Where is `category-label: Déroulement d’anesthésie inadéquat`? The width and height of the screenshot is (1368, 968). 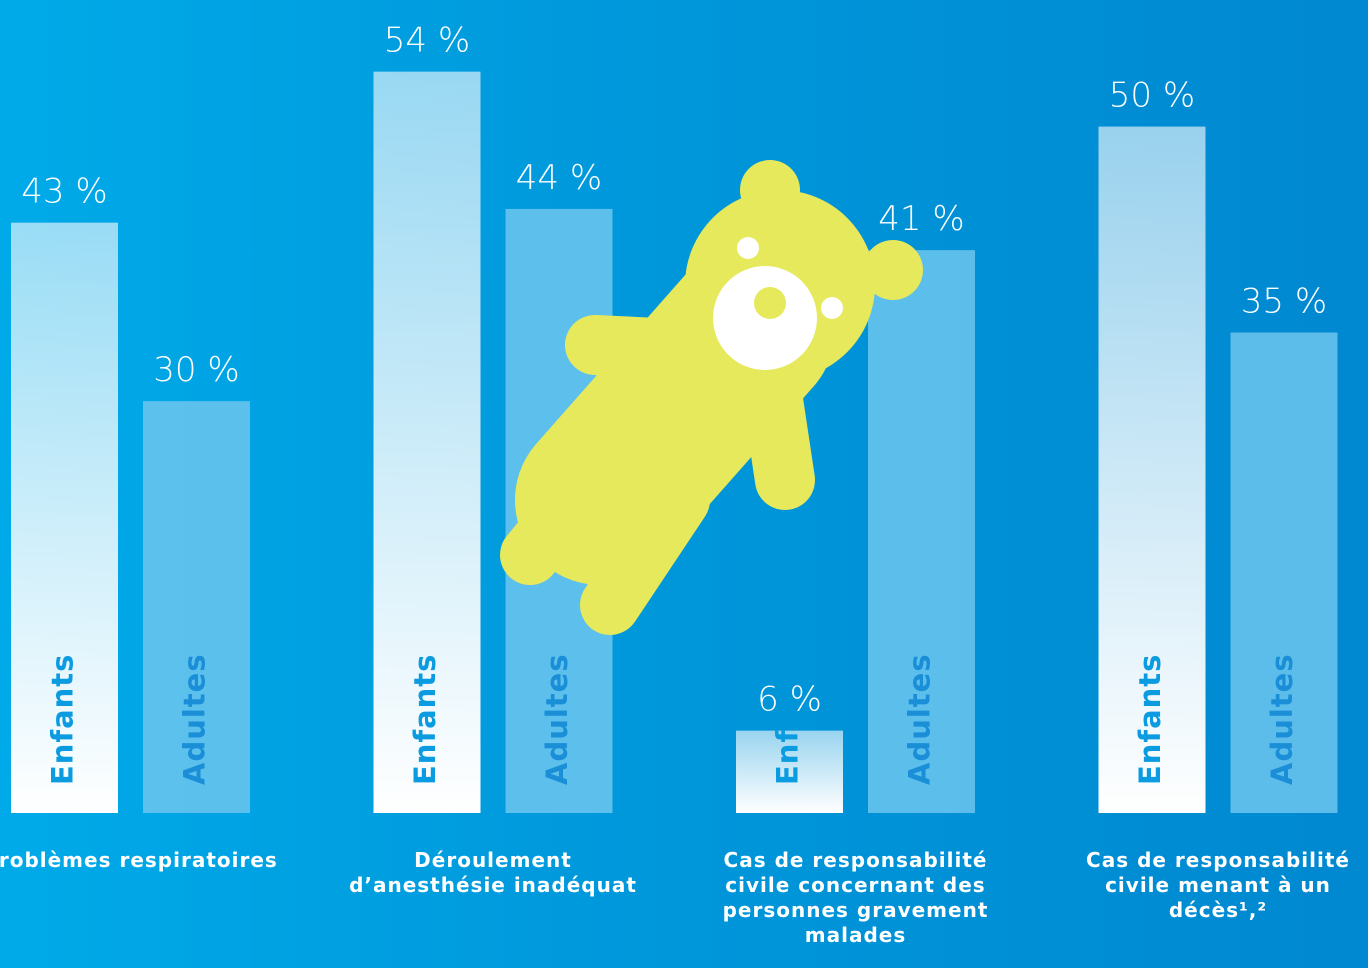 category-label: Déroulement d’anesthésie inadéquat is located at coordinates (493, 872).